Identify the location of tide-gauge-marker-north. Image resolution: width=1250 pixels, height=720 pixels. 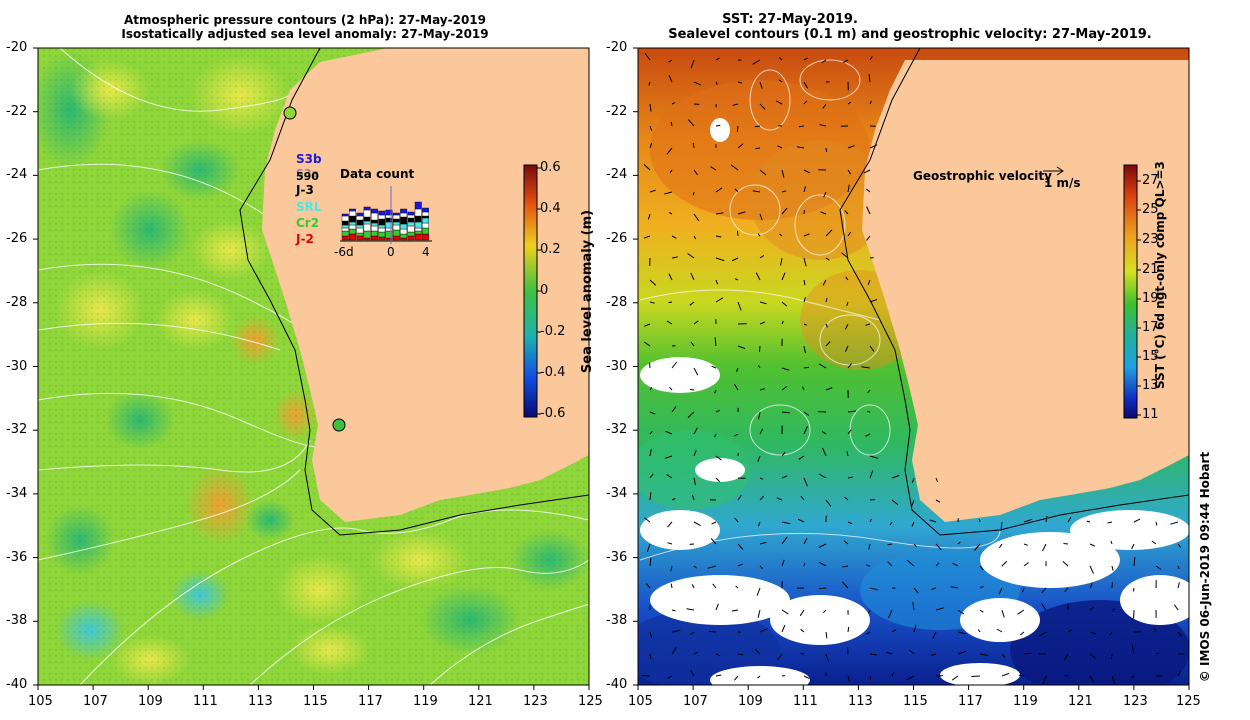
(290, 113).